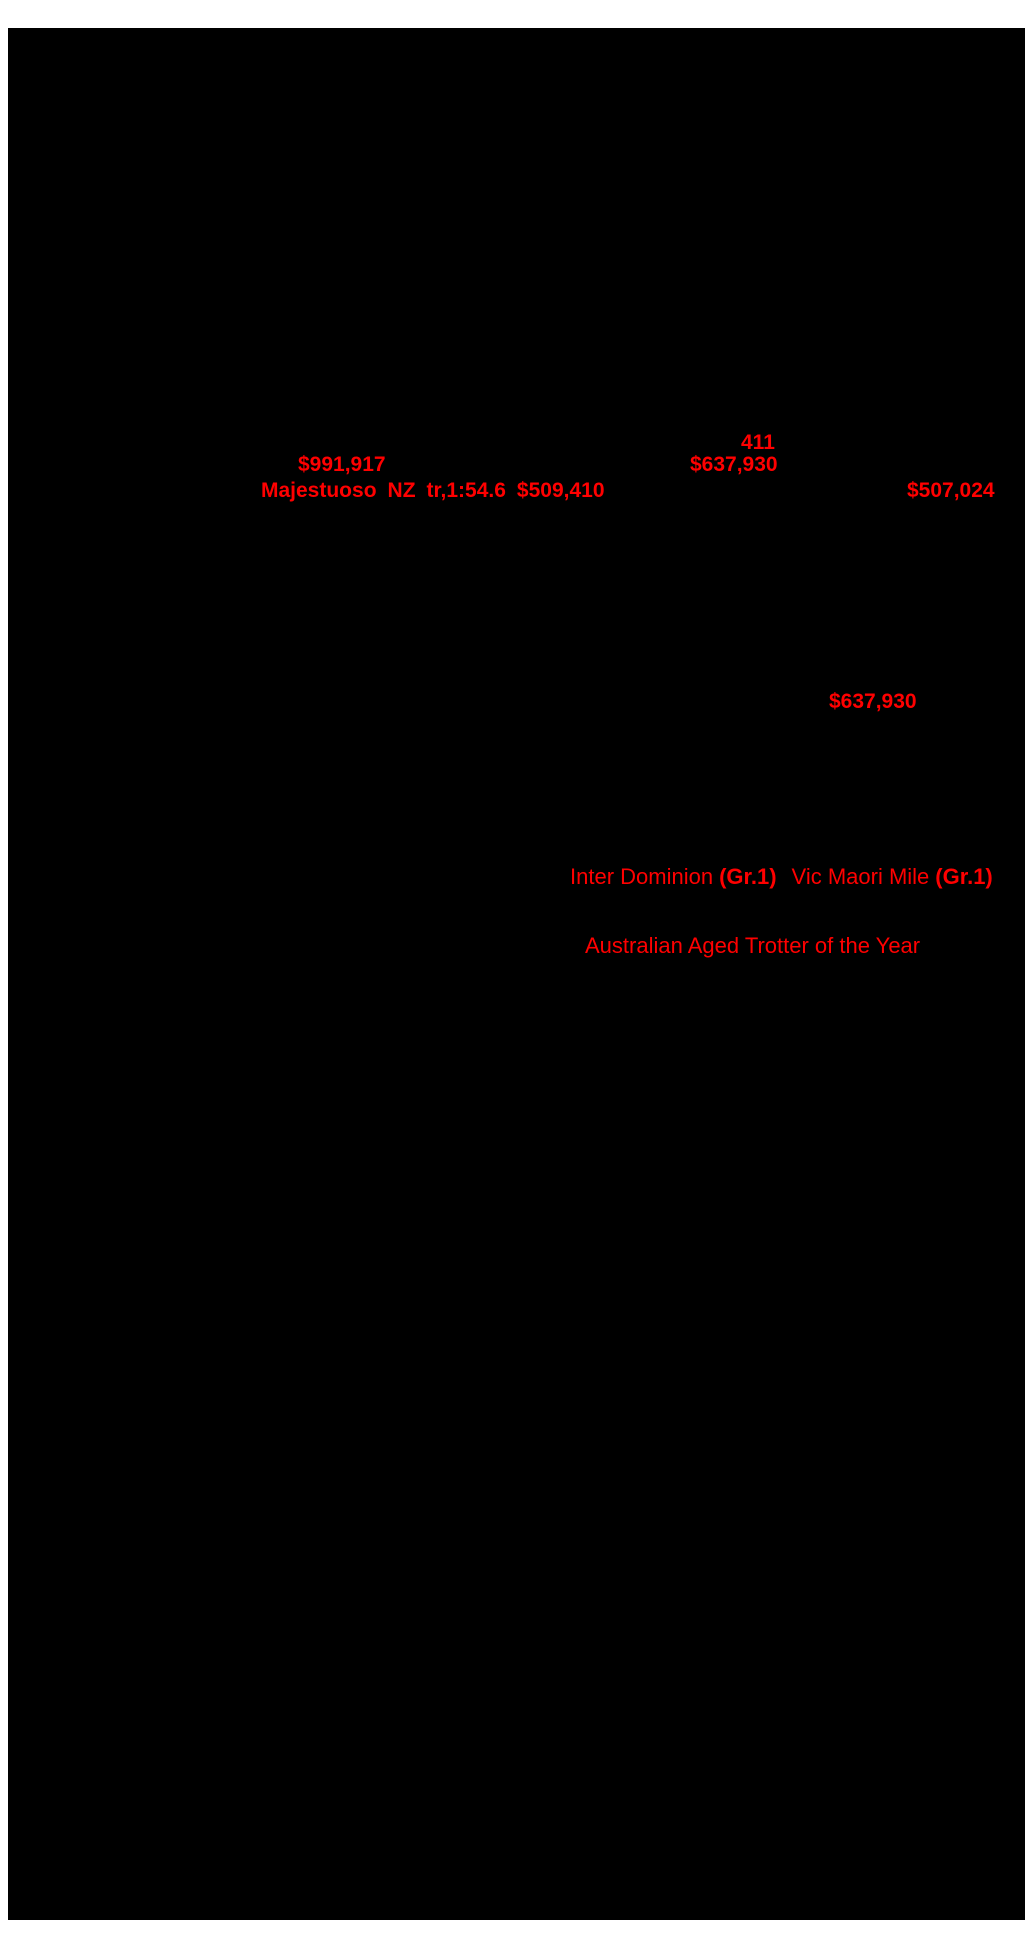 Image resolution: width=1025 pixels, height=1953 pixels. What do you see at coordinates (753, 945) in the screenshot?
I see `award-line: Australian Aged Trotter of the Year` at bounding box center [753, 945].